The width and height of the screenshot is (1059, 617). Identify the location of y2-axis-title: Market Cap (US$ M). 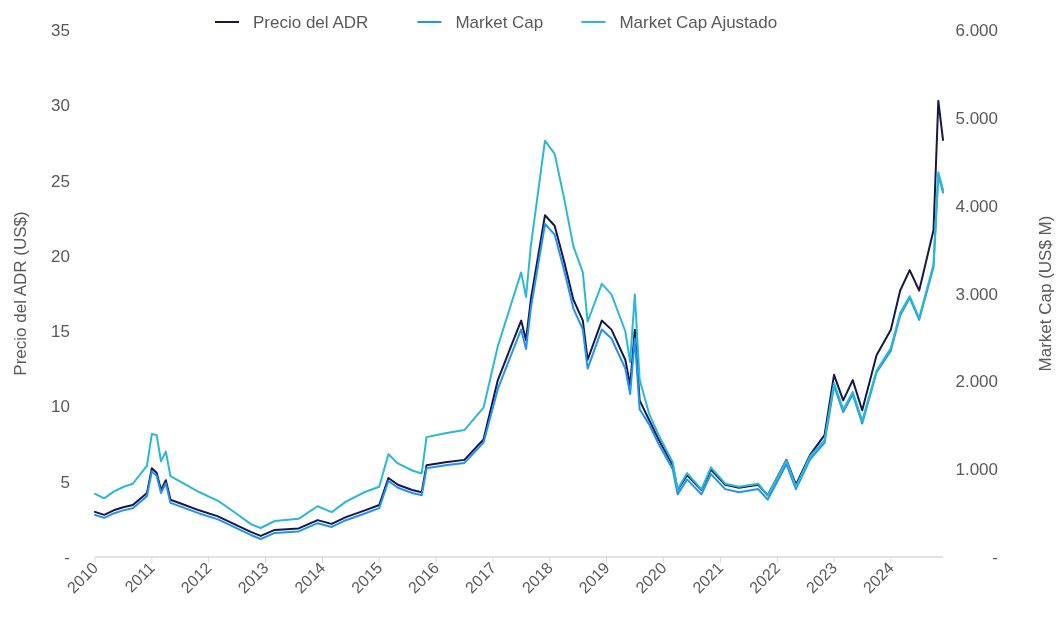
(1045, 293).